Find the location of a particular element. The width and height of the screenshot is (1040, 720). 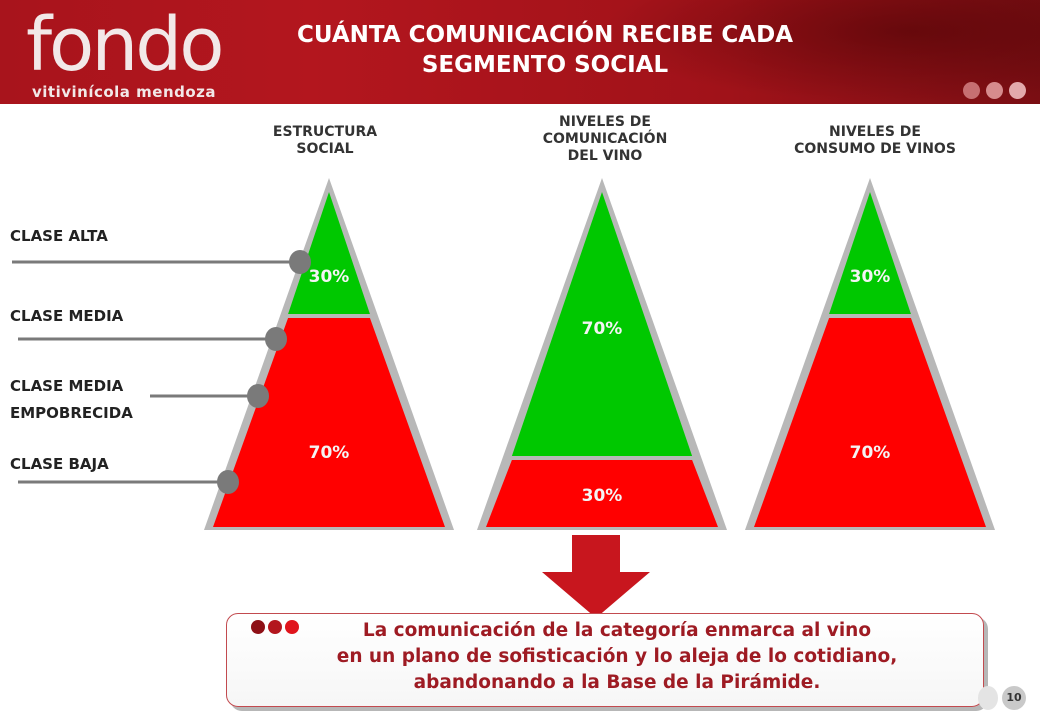

pyramid-3-top-label: 30% is located at coordinates (870, 277).